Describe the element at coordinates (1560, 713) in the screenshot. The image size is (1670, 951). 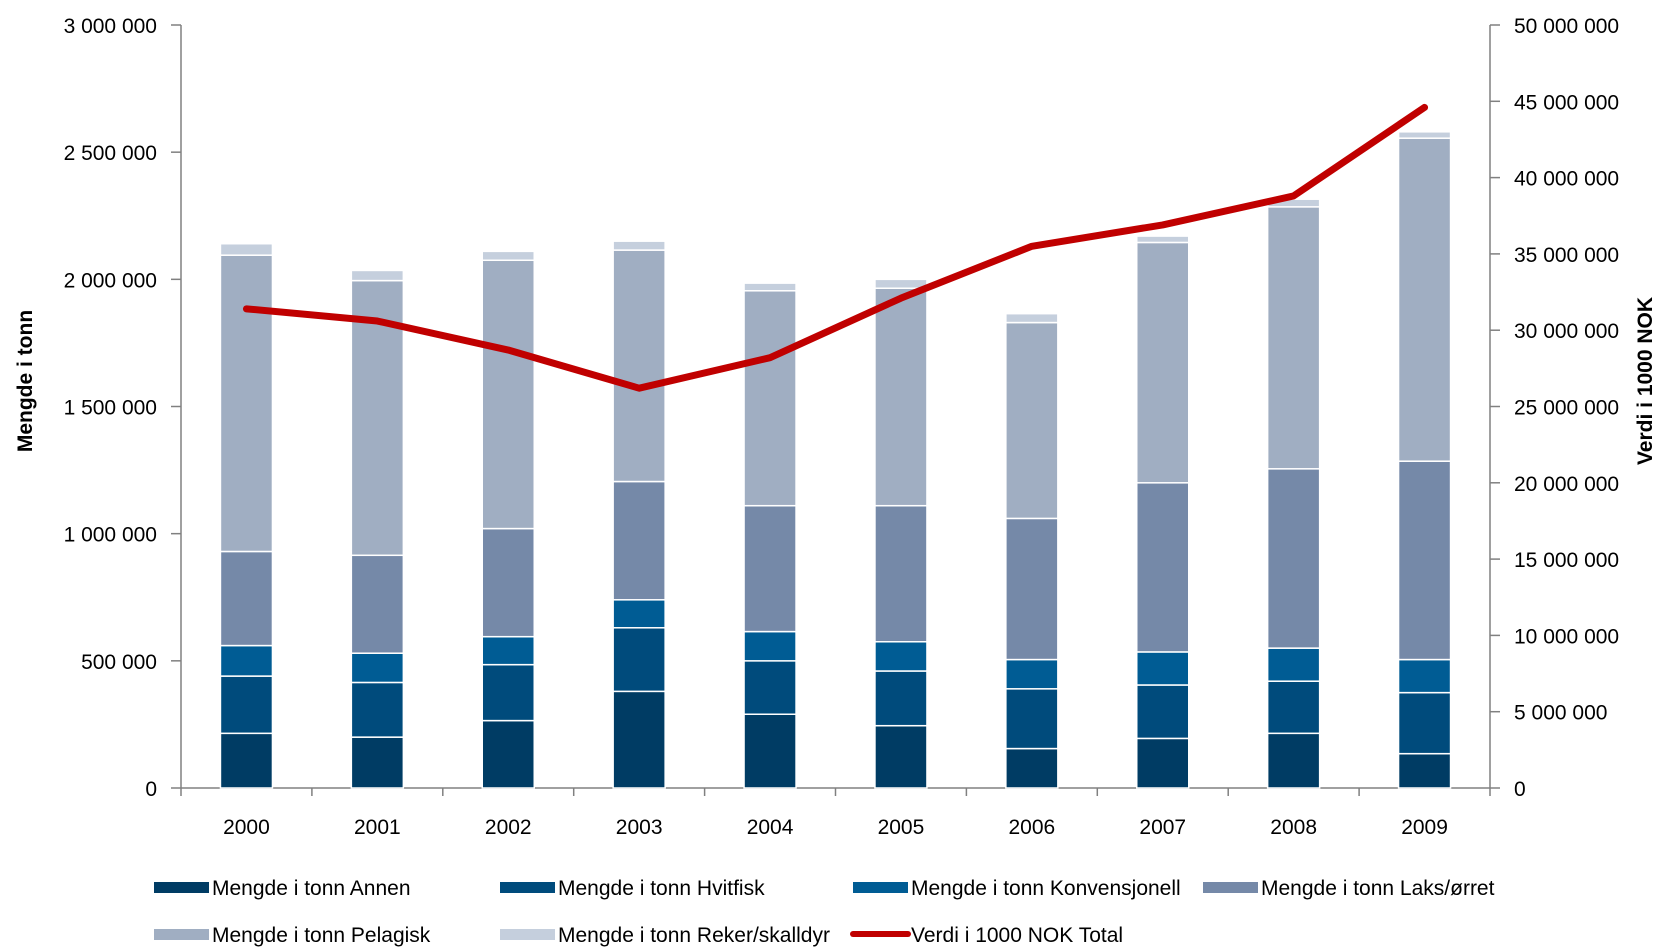
I see `y2-tick-label: 5 000 000` at that location.